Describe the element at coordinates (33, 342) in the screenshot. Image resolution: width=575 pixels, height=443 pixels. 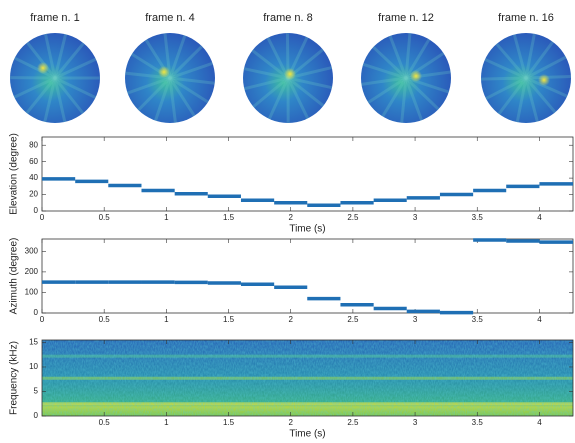
I see `y-tick-label: 15` at that location.